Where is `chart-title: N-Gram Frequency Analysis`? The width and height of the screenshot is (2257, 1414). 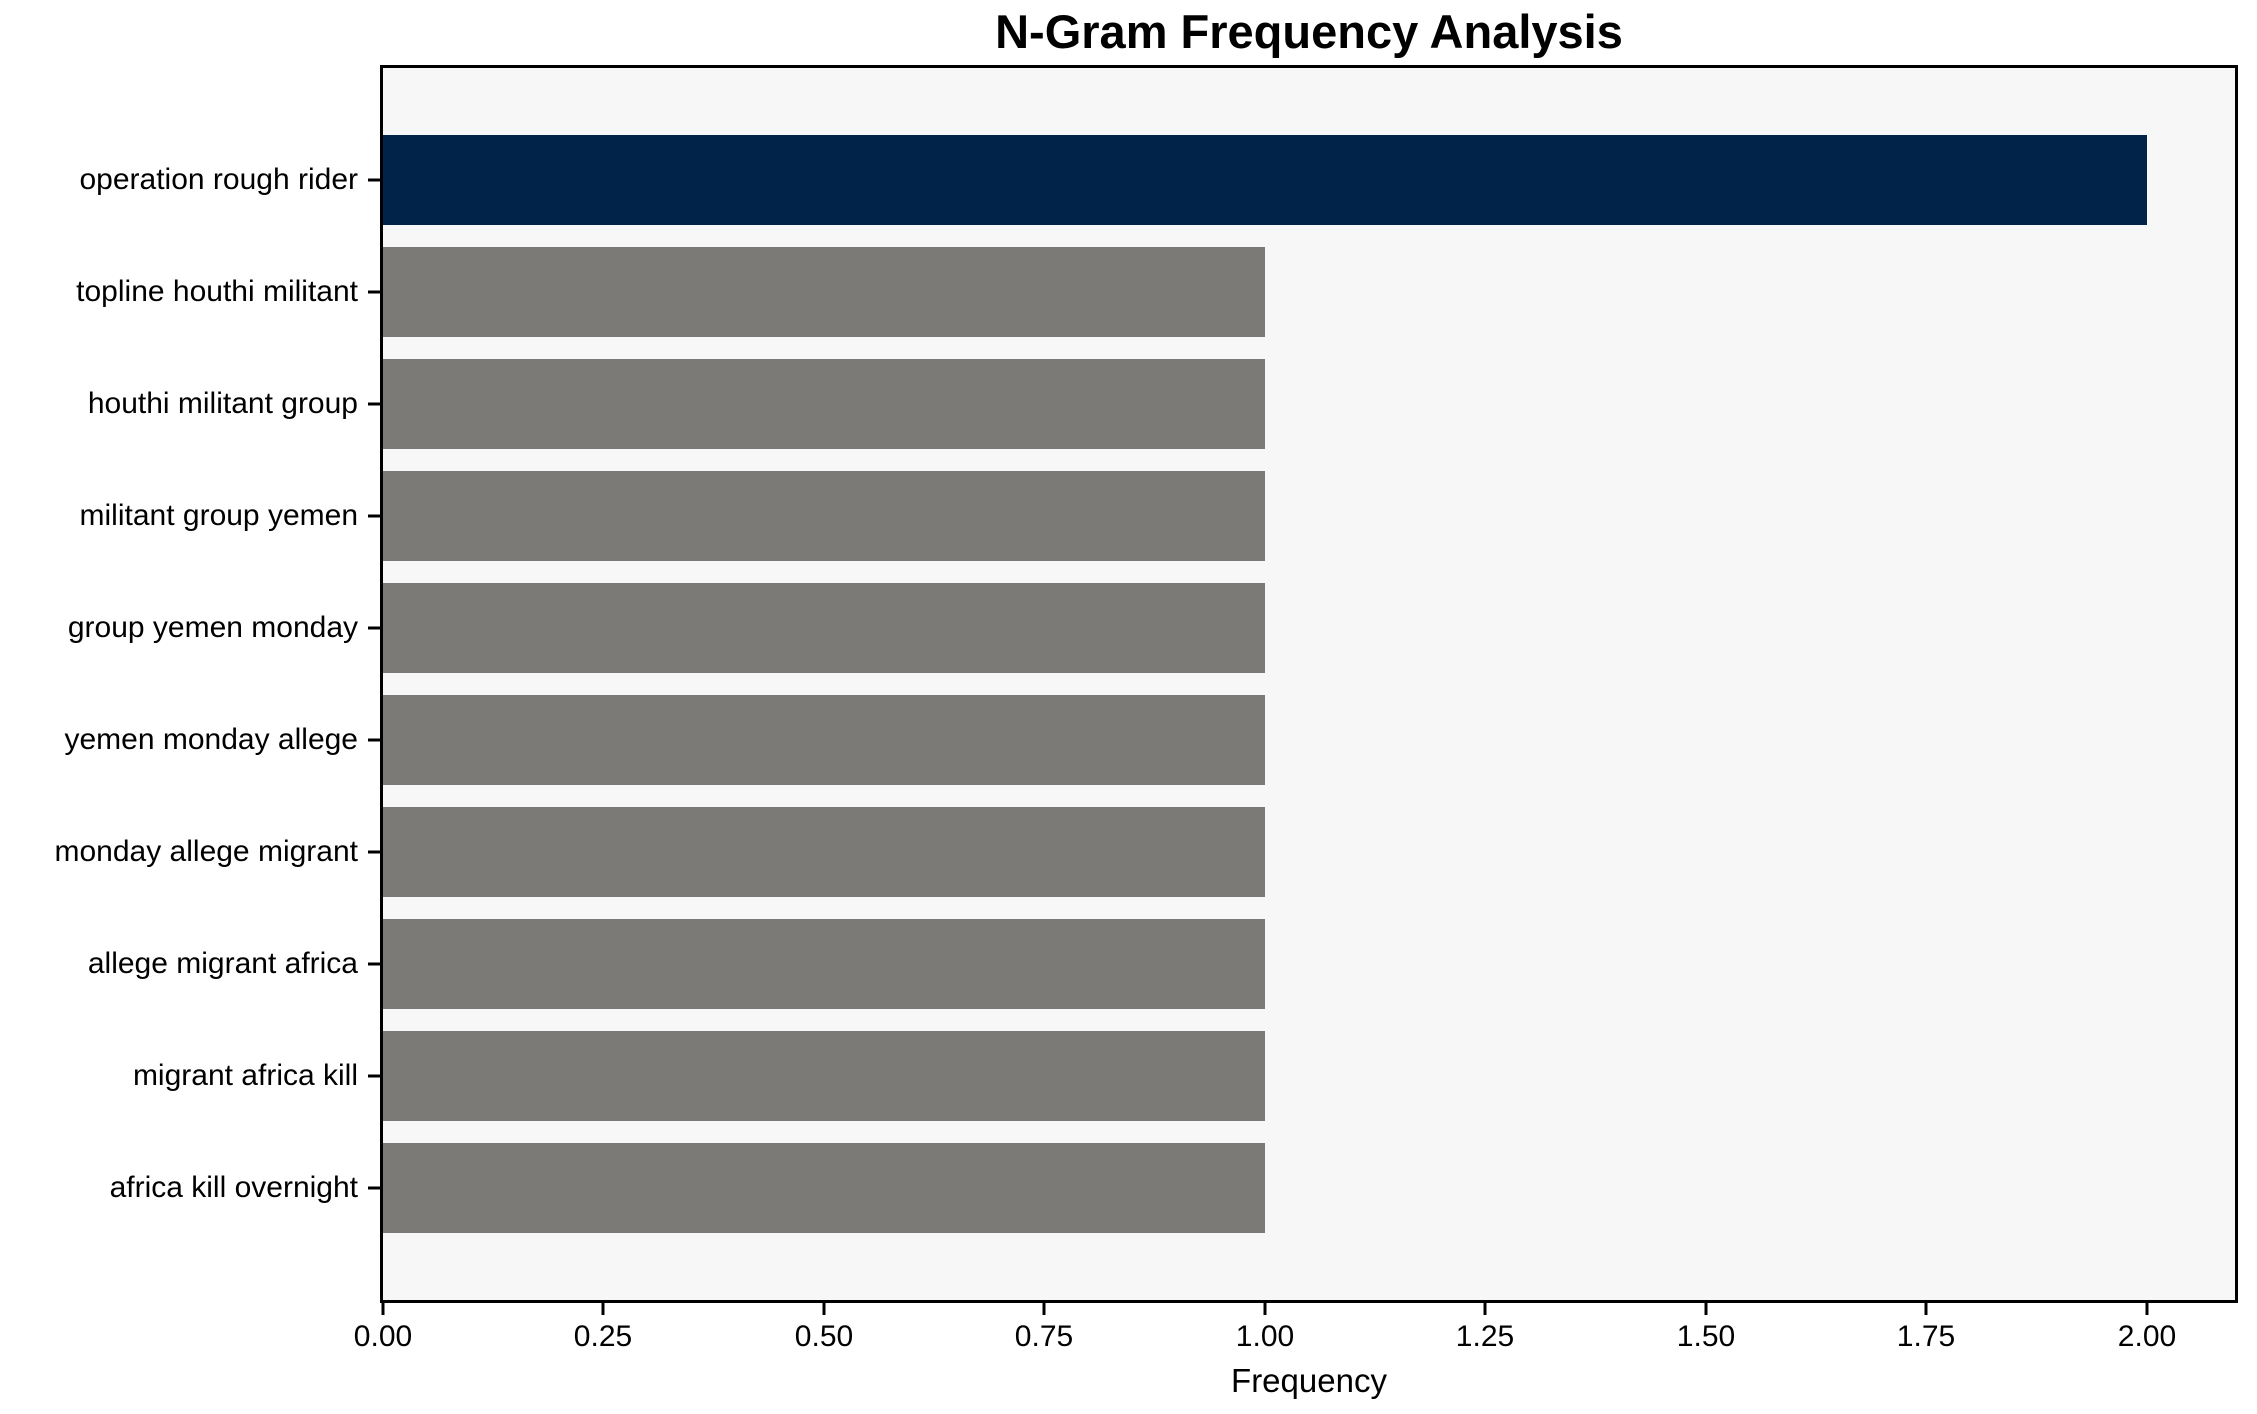 chart-title: N-Gram Frequency Analysis is located at coordinates (1309, 31).